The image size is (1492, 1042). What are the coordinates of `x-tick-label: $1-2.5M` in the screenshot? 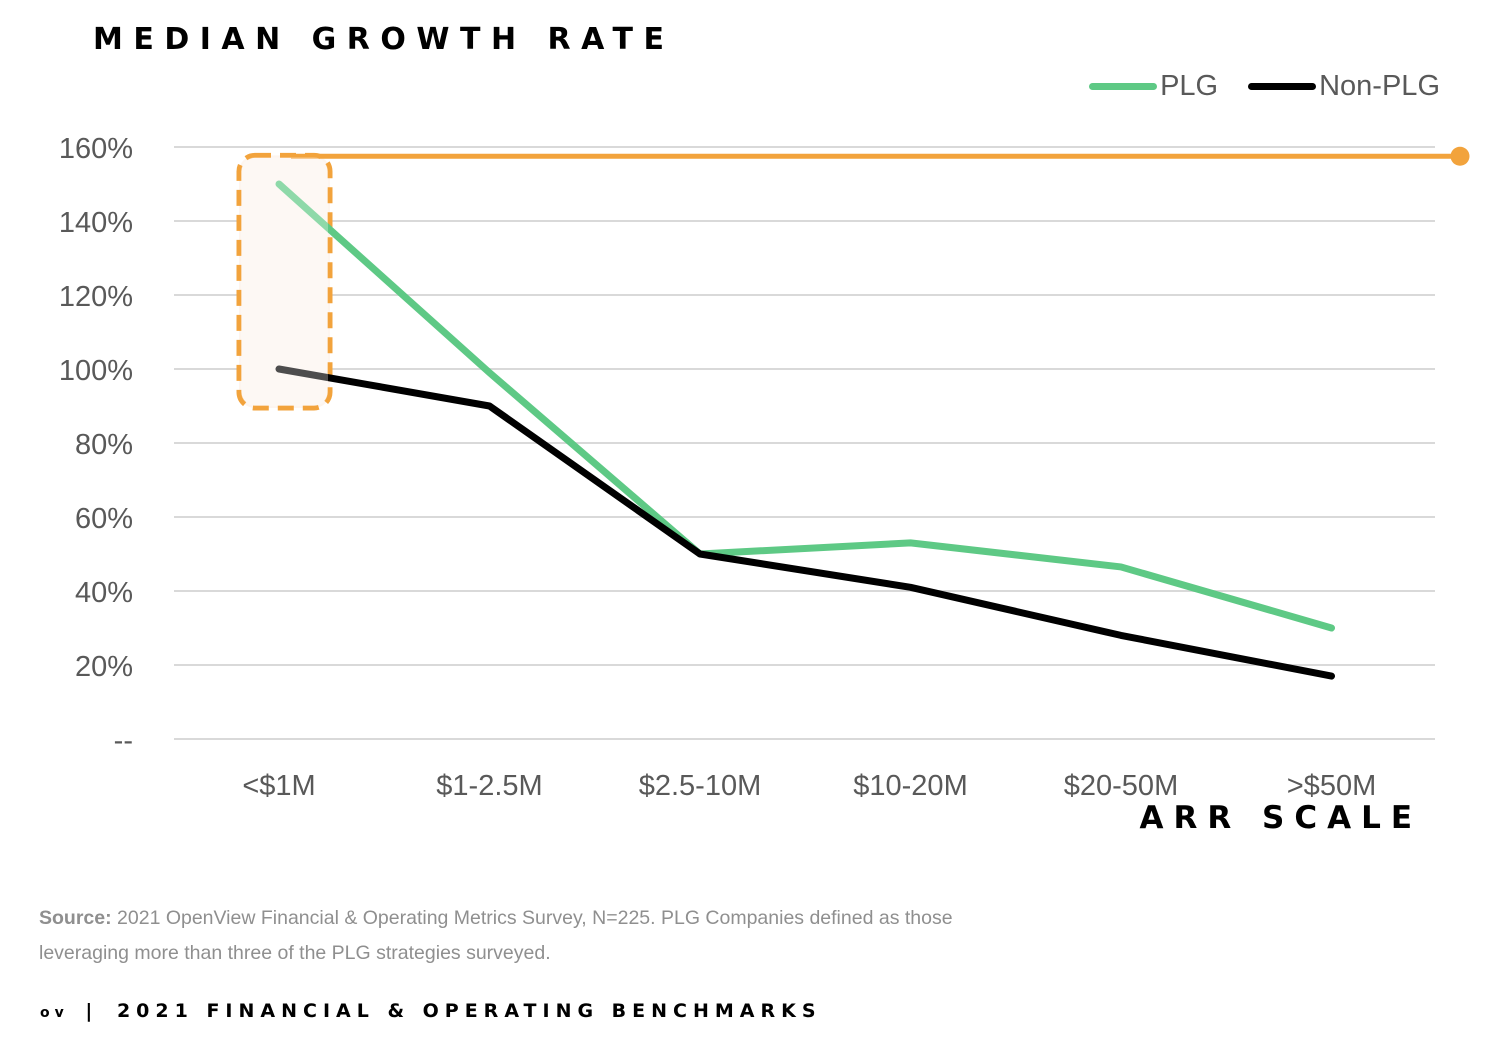 It's located at (489, 786).